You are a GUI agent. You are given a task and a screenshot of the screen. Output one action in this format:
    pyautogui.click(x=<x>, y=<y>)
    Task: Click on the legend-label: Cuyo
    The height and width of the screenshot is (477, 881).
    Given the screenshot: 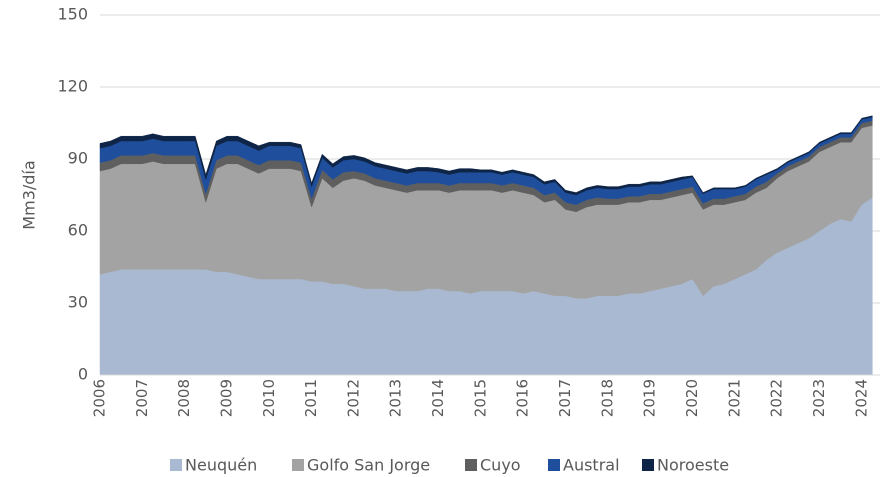 What is the action you would take?
    pyautogui.click(x=500, y=465)
    